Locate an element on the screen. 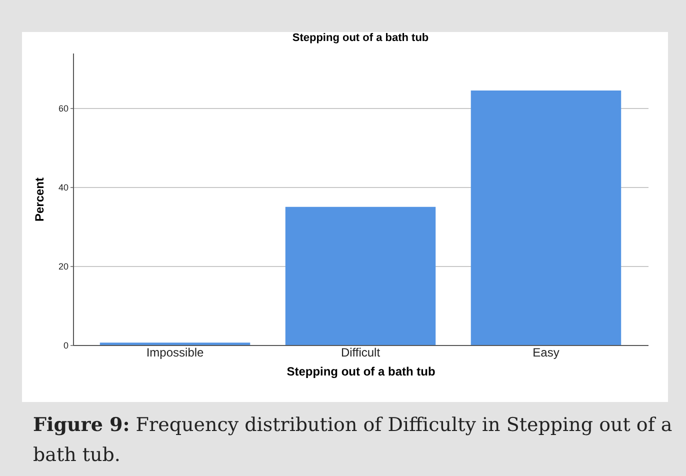 This screenshot has width=686, height=476. x-axis-title: Stepping out of a bath tub is located at coordinates (361, 371).